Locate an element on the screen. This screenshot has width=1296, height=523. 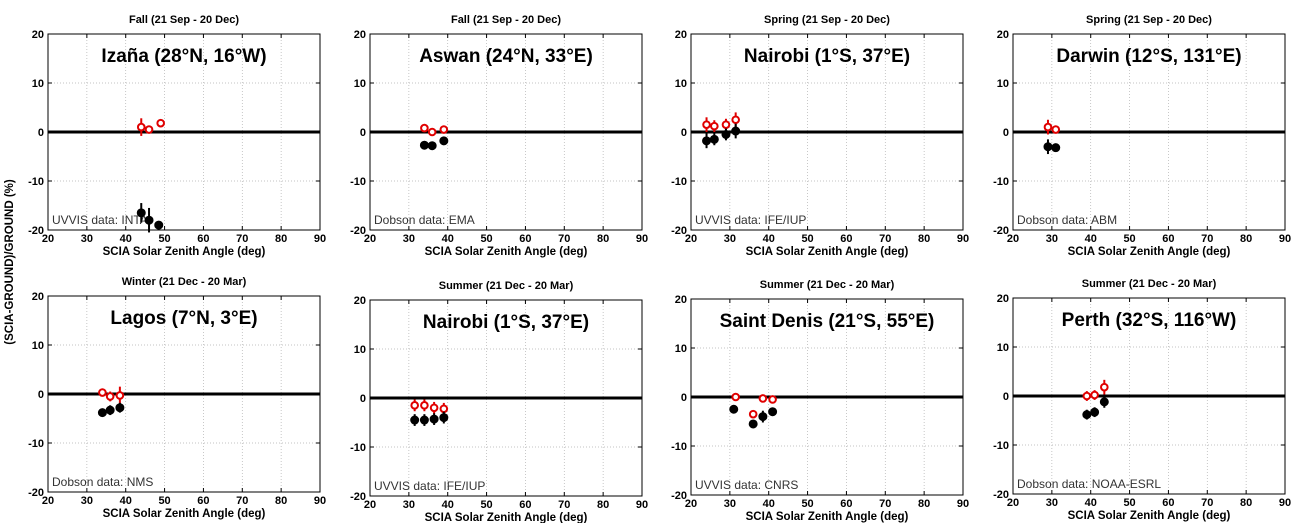
station-title: Izaña (28°N, 16°W) is located at coordinates (183, 56).